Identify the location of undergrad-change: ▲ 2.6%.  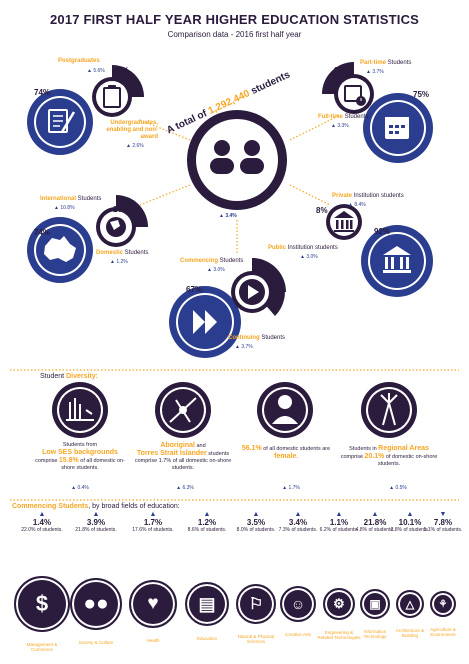
(135, 146).